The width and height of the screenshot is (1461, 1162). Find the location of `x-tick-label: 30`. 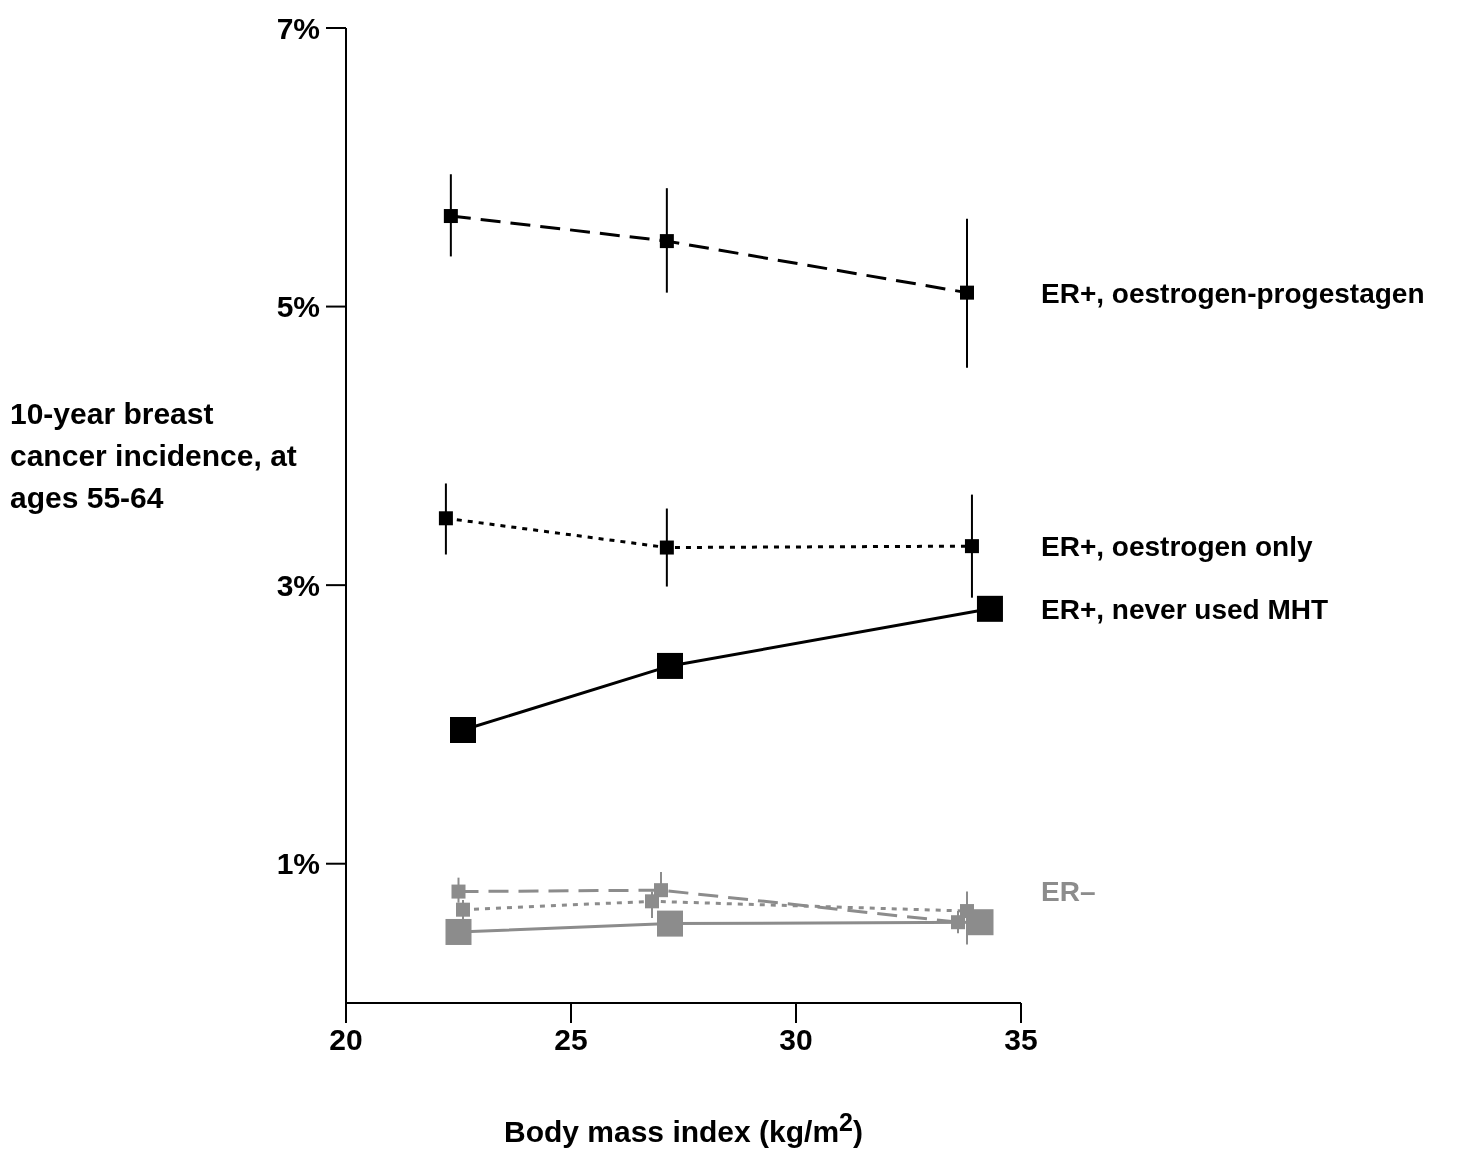

x-tick-label: 30 is located at coordinates (796, 1040).